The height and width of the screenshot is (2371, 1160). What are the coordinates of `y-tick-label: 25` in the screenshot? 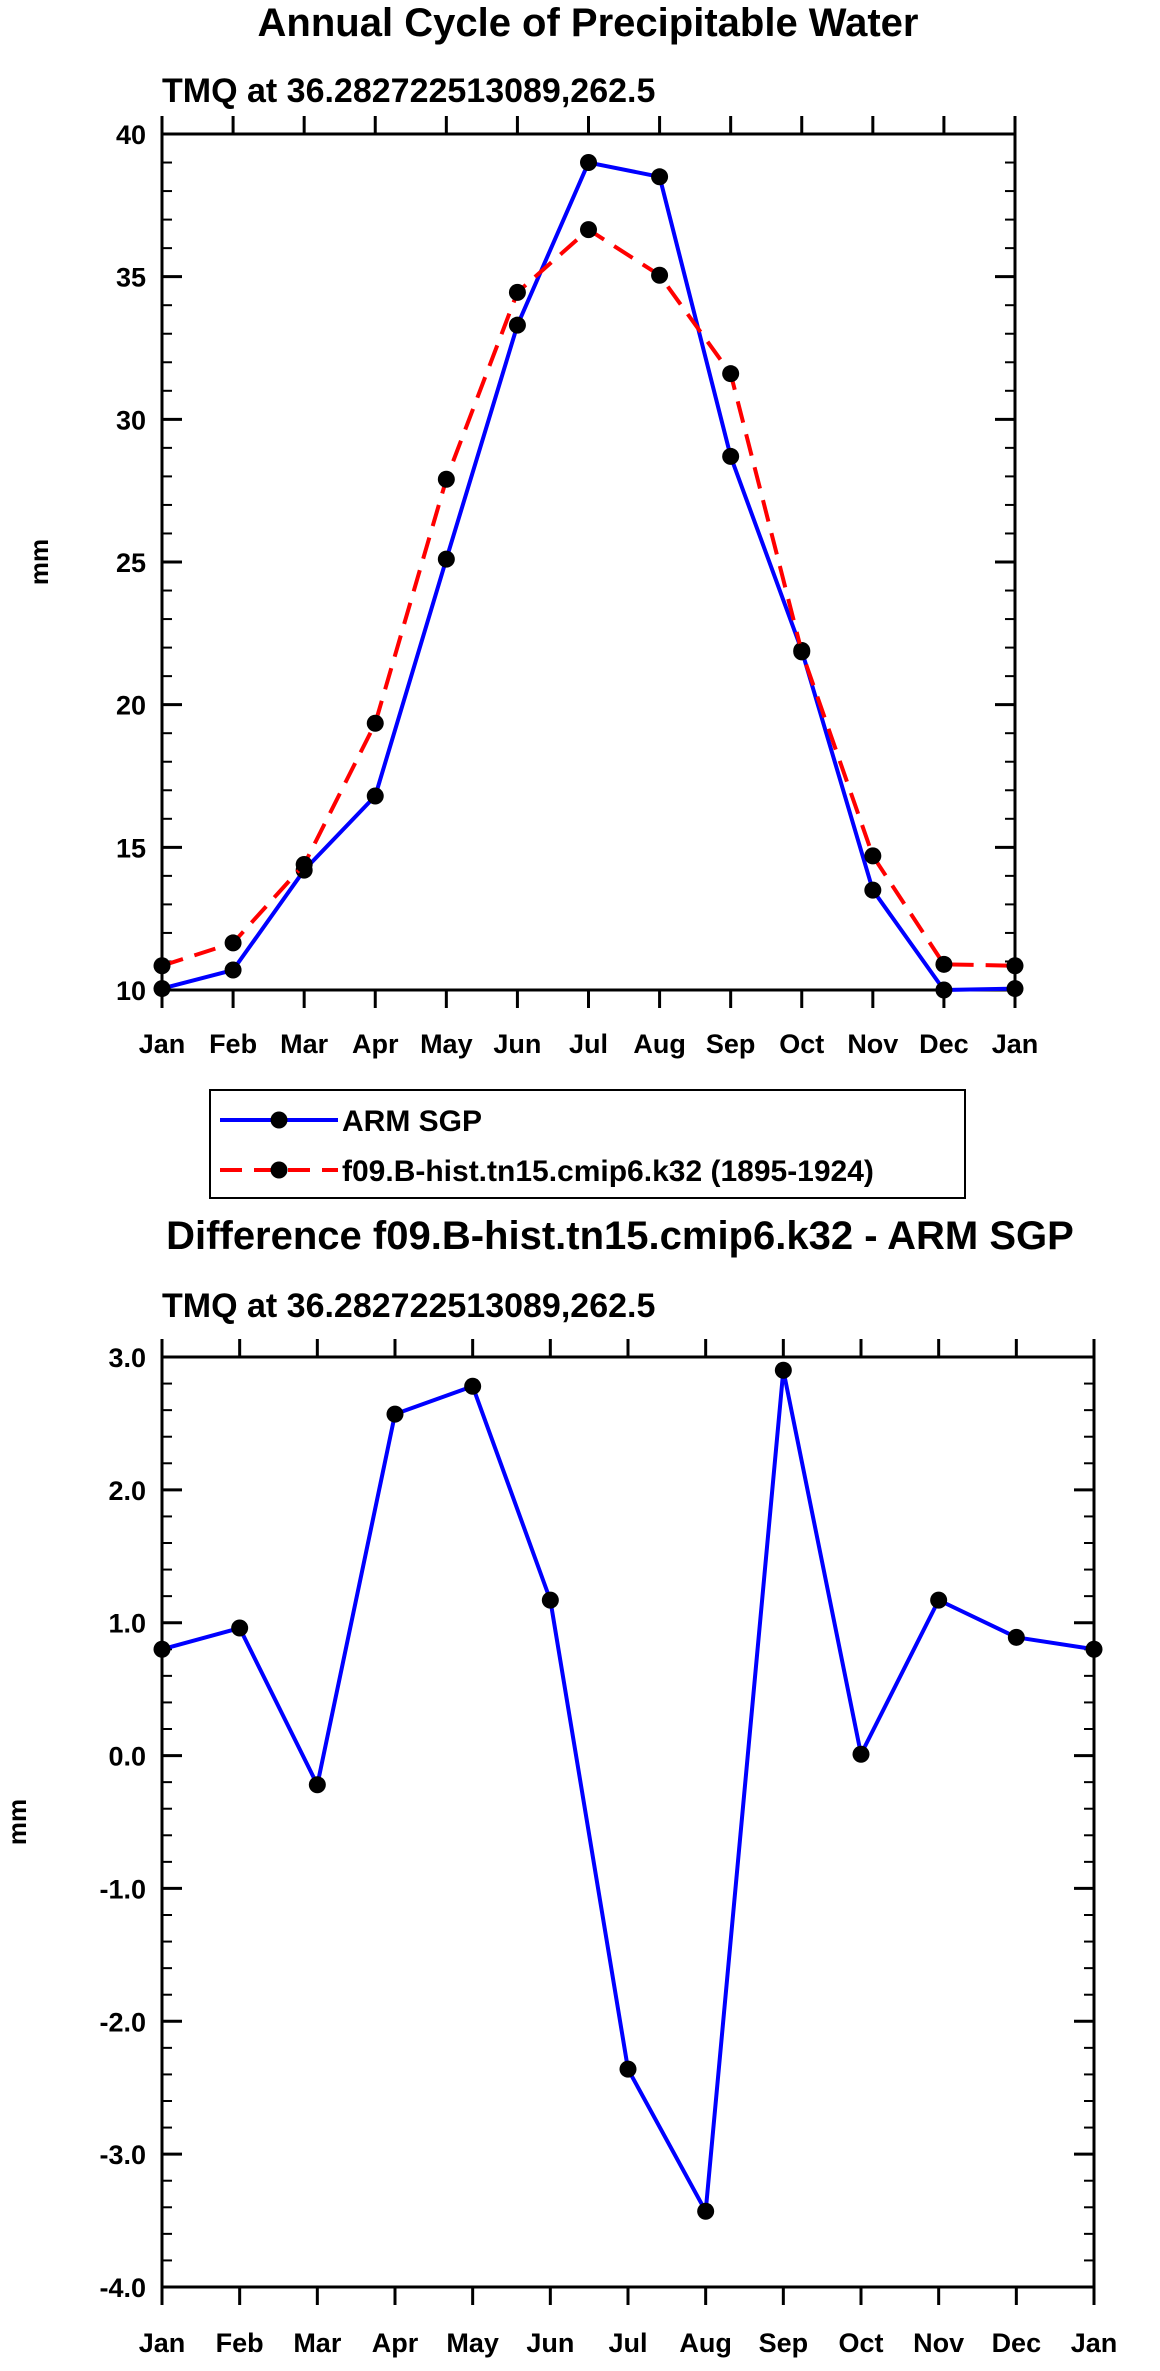 It's located at (131, 563).